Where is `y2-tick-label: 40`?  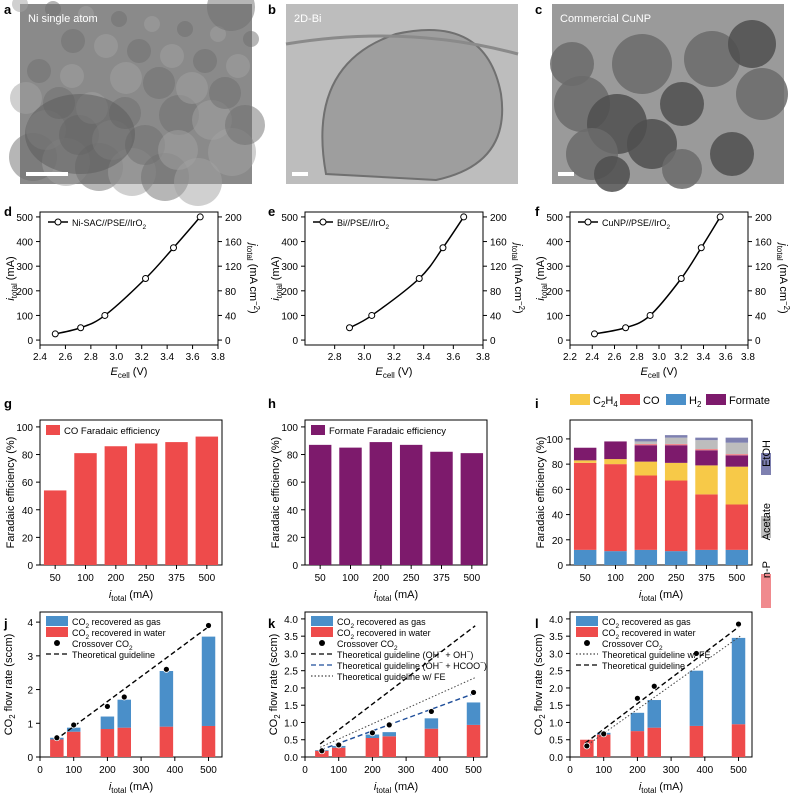 y2-tick-label: 40 is located at coordinates (761, 316).